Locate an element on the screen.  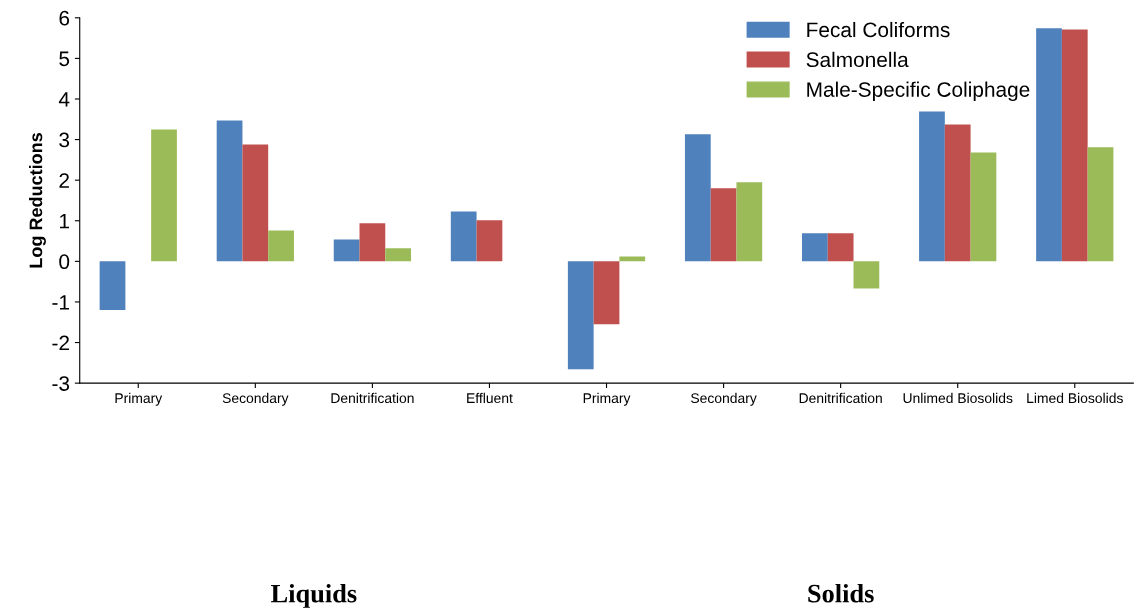
legend-label: Male-Specific Coliphage is located at coordinates (918, 91).